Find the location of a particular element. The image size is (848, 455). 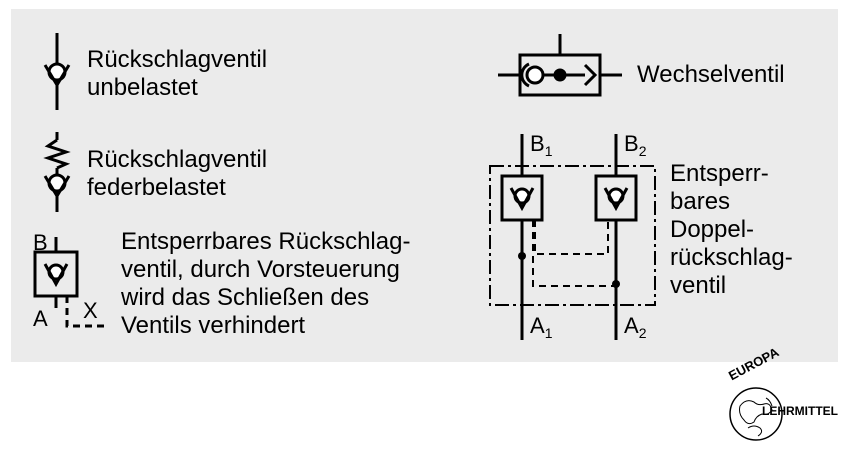

double-pilot-line1: Entsperr- is located at coordinates (719, 173).